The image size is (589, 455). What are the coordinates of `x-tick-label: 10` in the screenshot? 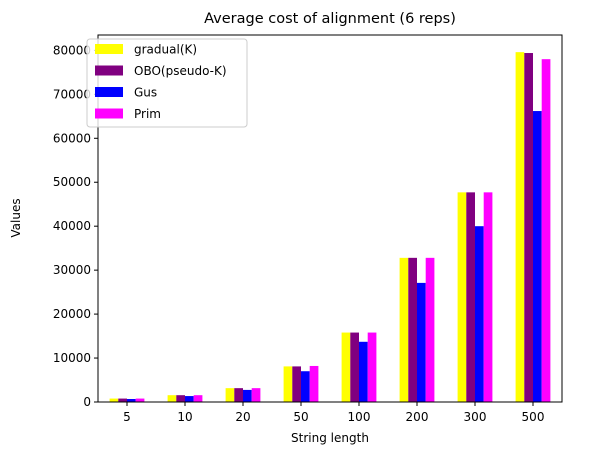 It's located at (184, 417).